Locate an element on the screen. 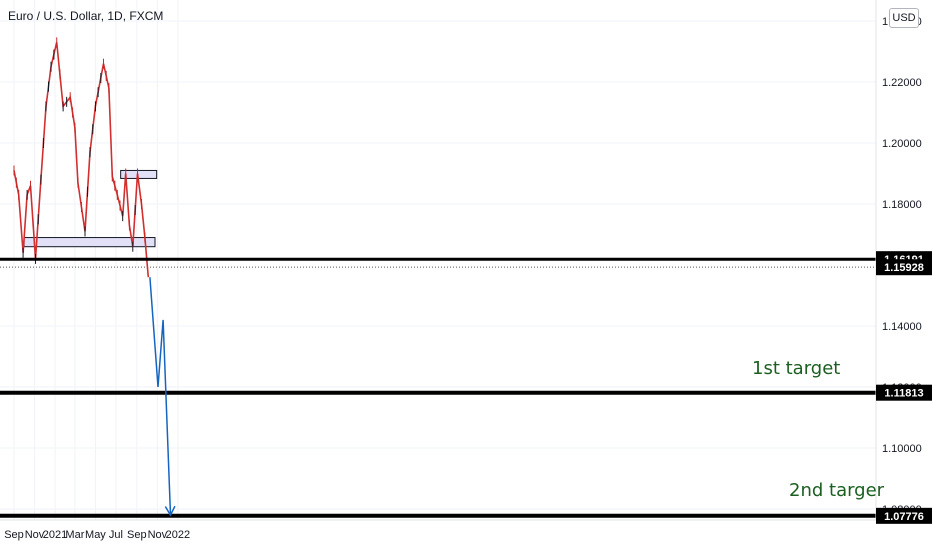 This screenshot has width=932, height=550. price-label-text: 1.15928 is located at coordinates (904, 268).